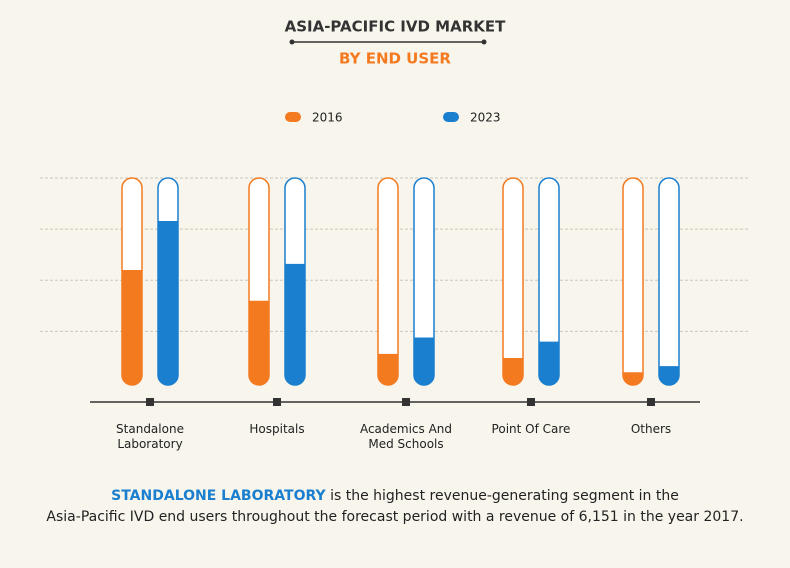 The image size is (790, 568). Describe the element at coordinates (150, 436) in the screenshot. I see `x-tick-label: Standalone Laboratory` at that location.